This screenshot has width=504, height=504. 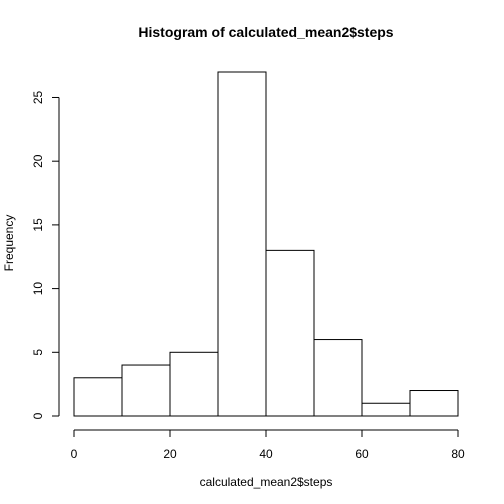 What do you see at coordinates (38, 97) in the screenshot?
I see `y-tick-label-5: 25` at bounding box center [38, 97].